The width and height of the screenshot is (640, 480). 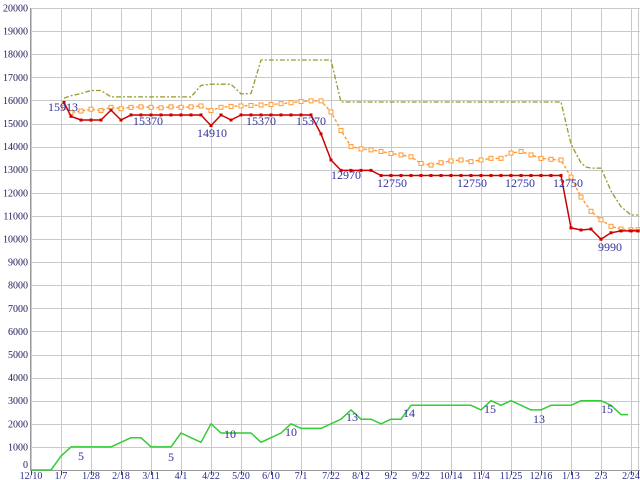 I want to click on x-axis-label: 7/1, so click(x=301, y=475).